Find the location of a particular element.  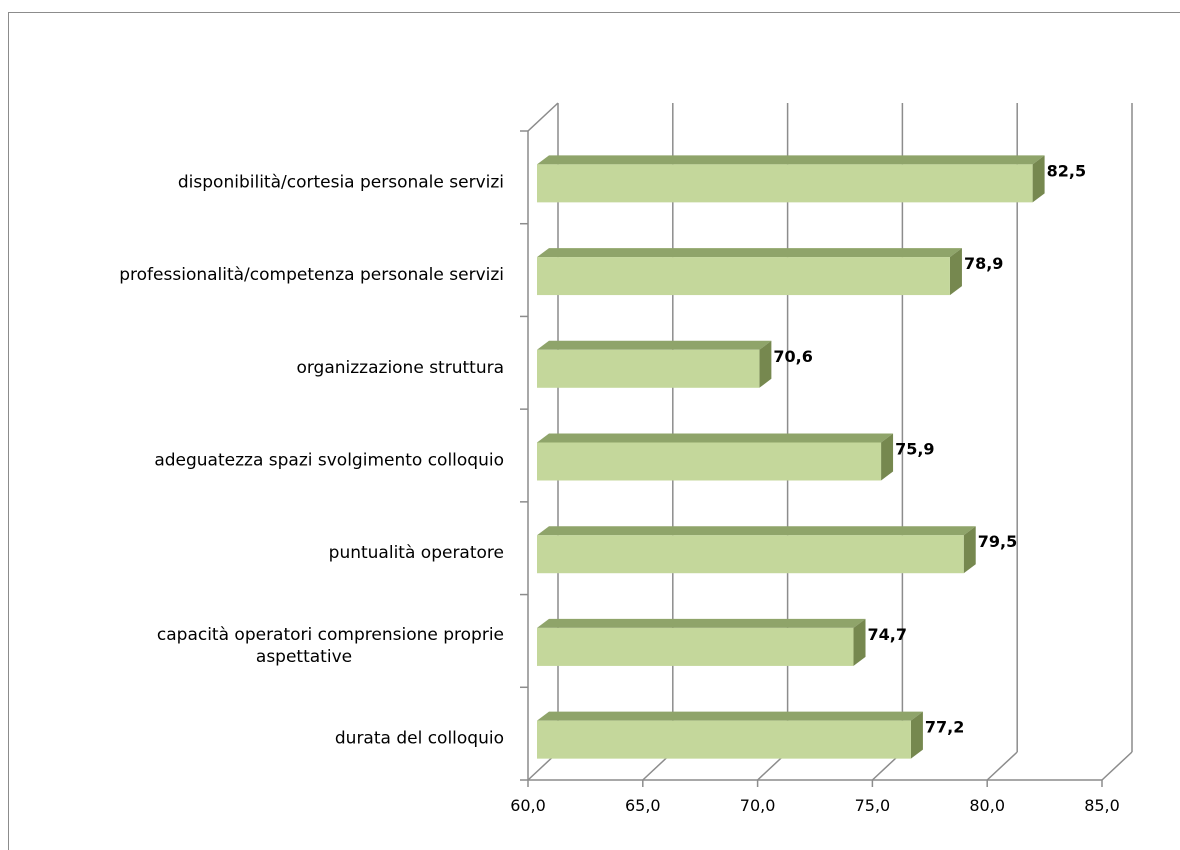

category-label: organizzazione struttura is located at coordinates (400, 368).